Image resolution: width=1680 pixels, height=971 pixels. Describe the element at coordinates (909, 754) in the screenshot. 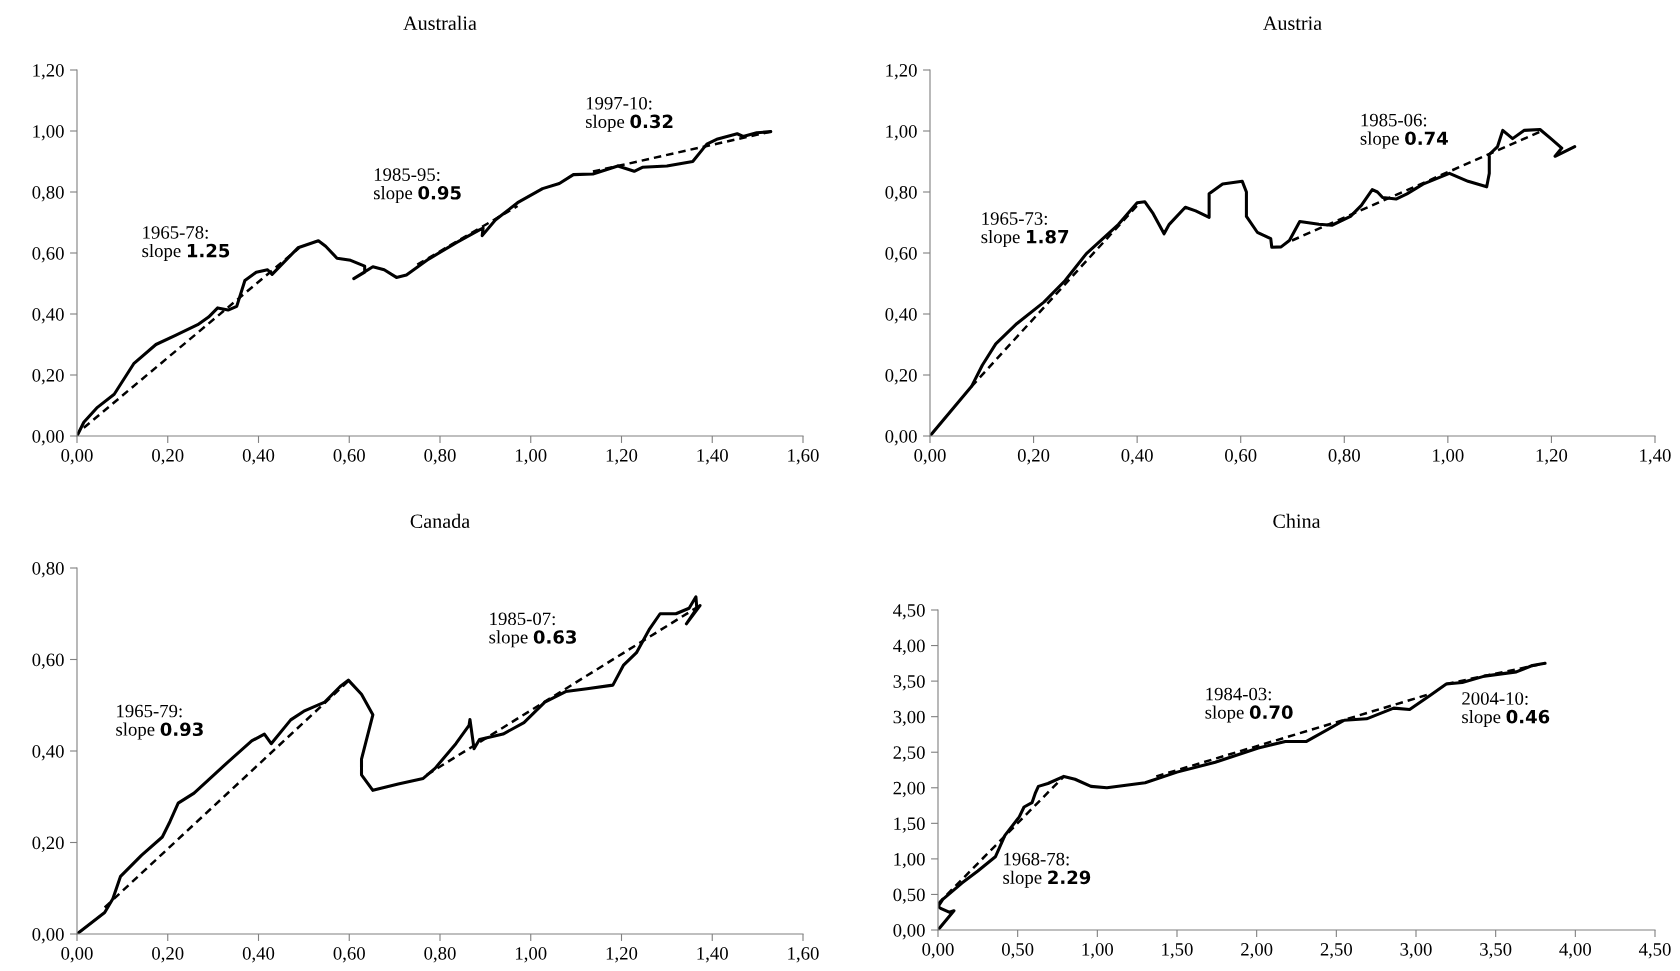

I see `y-tick-label: 2,50` at that location.